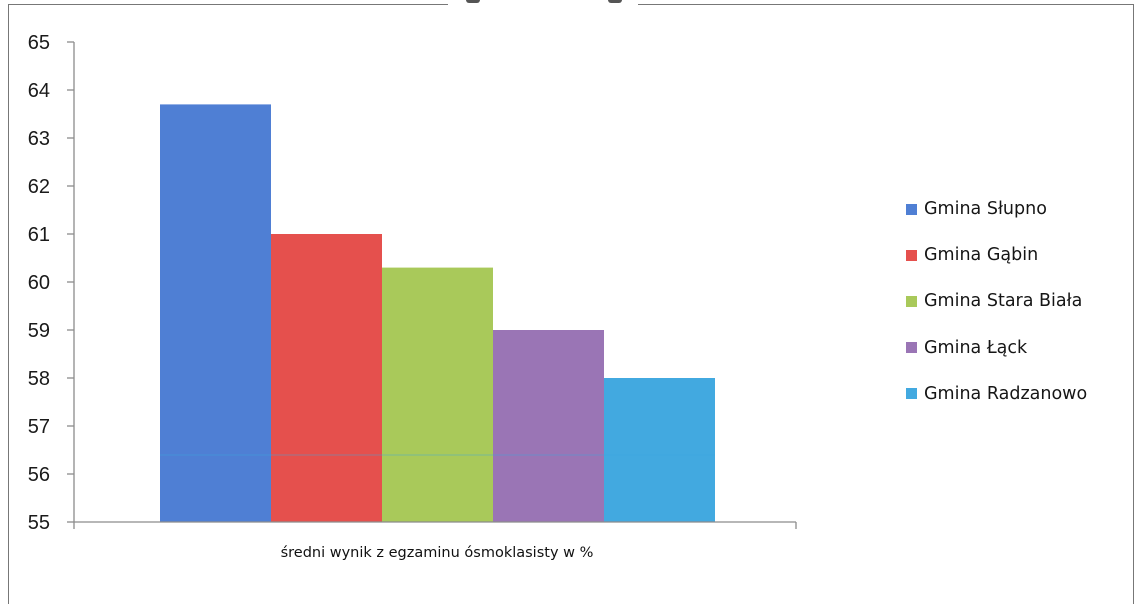  I want to click on legend-item: Gmina Łąck, so click(1022, 348).